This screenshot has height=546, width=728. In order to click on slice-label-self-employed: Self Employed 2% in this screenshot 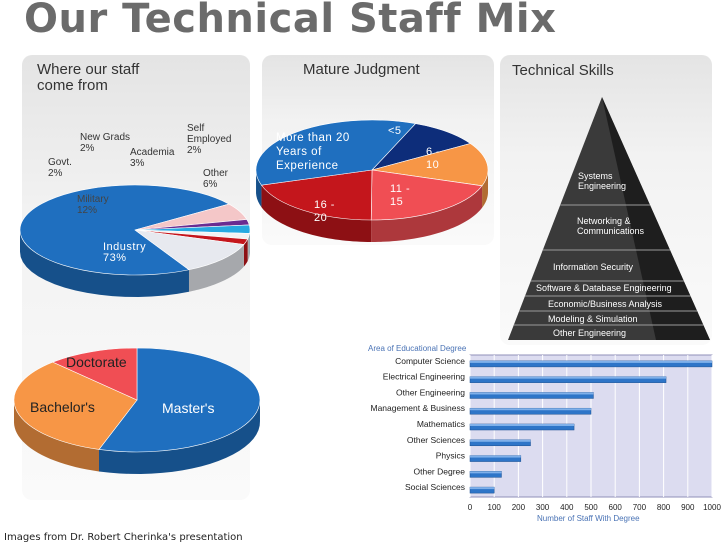, I will do `click(209, 139)`.